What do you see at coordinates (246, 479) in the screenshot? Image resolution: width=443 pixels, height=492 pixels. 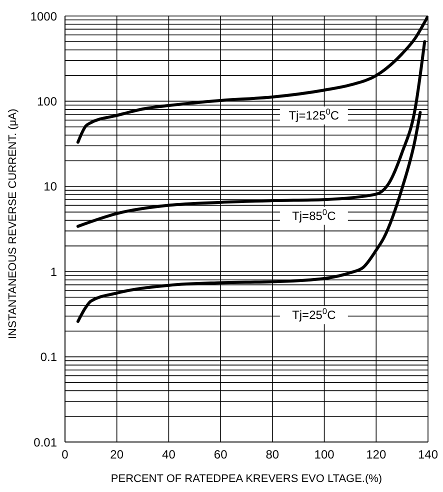 I see `x-axis-title: PERCENT OF RATEDPEA KREVERS EVO LTAGE.(%)` at bounding box center [246, 479].